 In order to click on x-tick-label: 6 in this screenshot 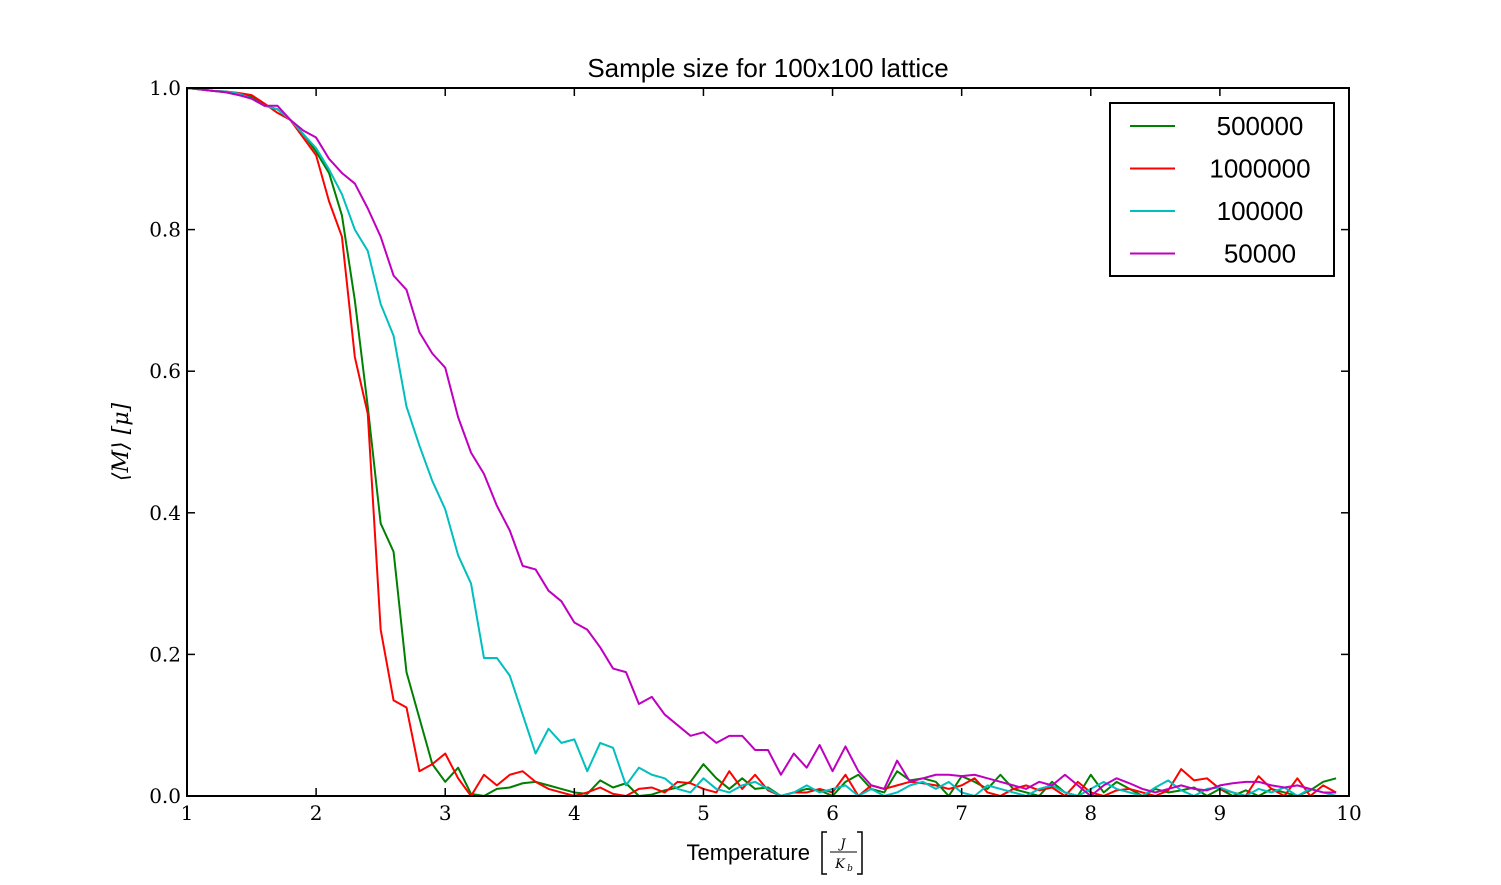, I will do `click(832, 813)`.